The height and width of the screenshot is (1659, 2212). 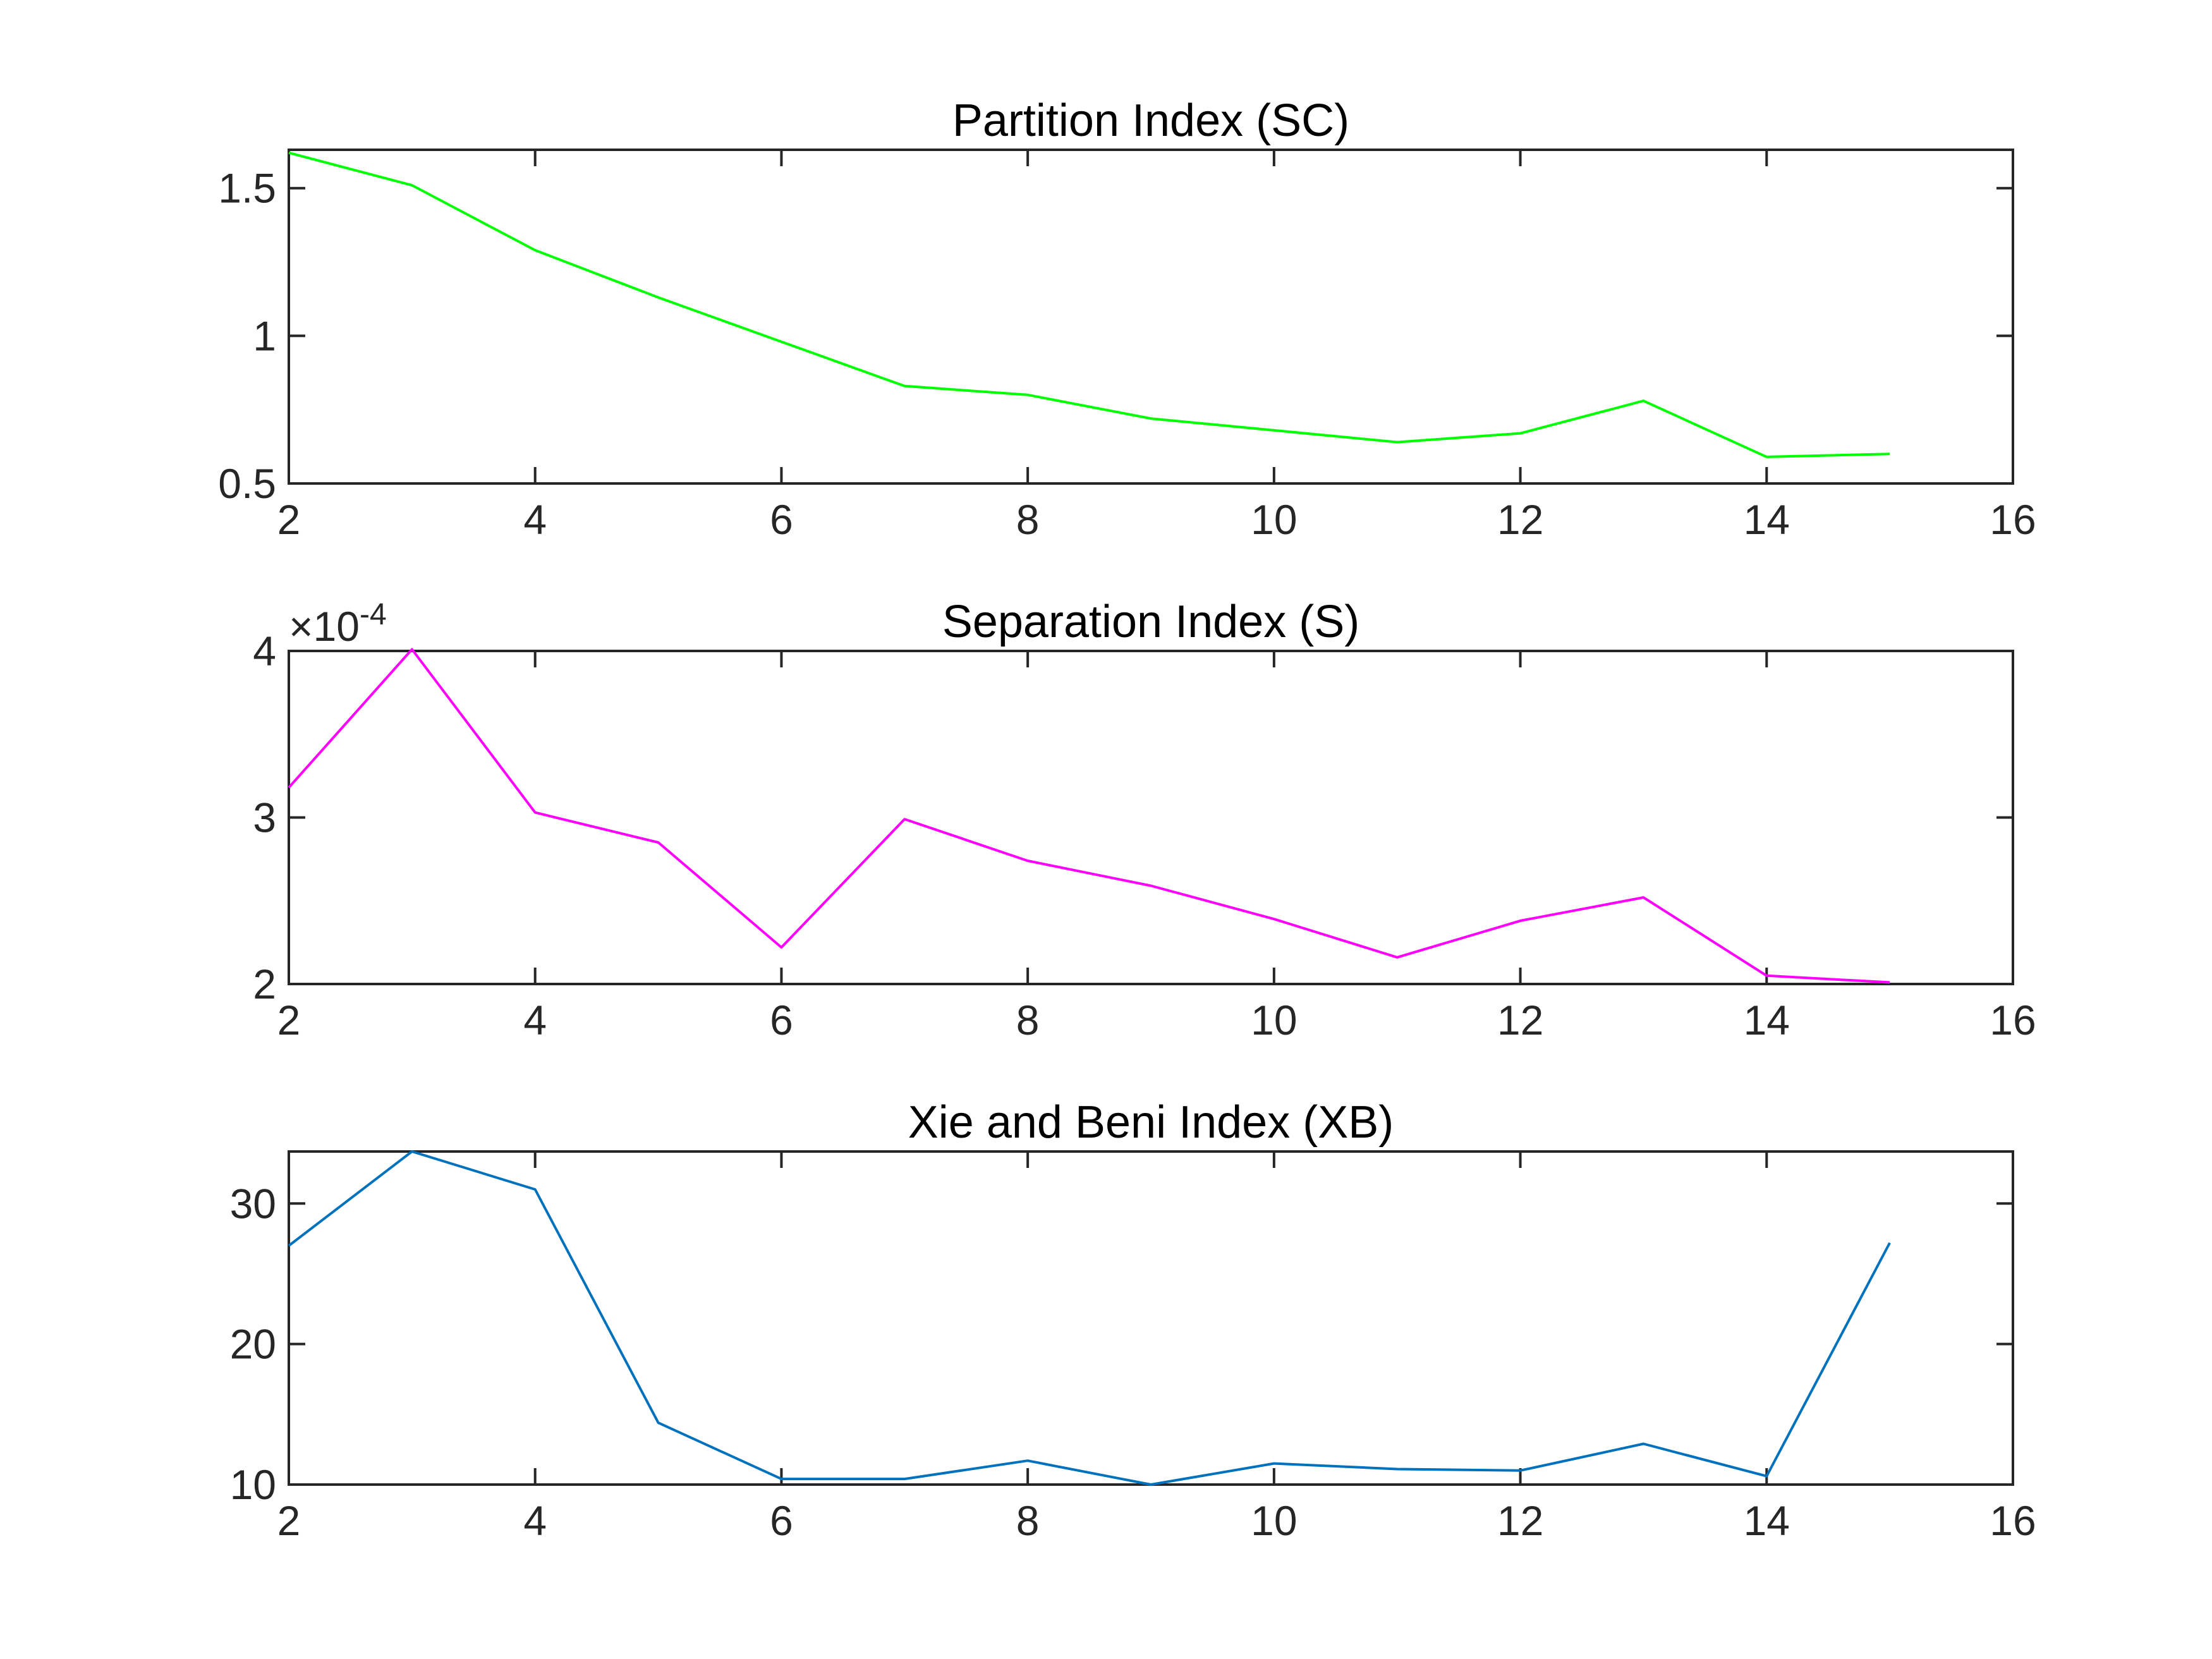 What do you see at coordinates (253, 1344) in the screenshot?
I see `y-tick-label: 20` at bounding box center [253, 1344].